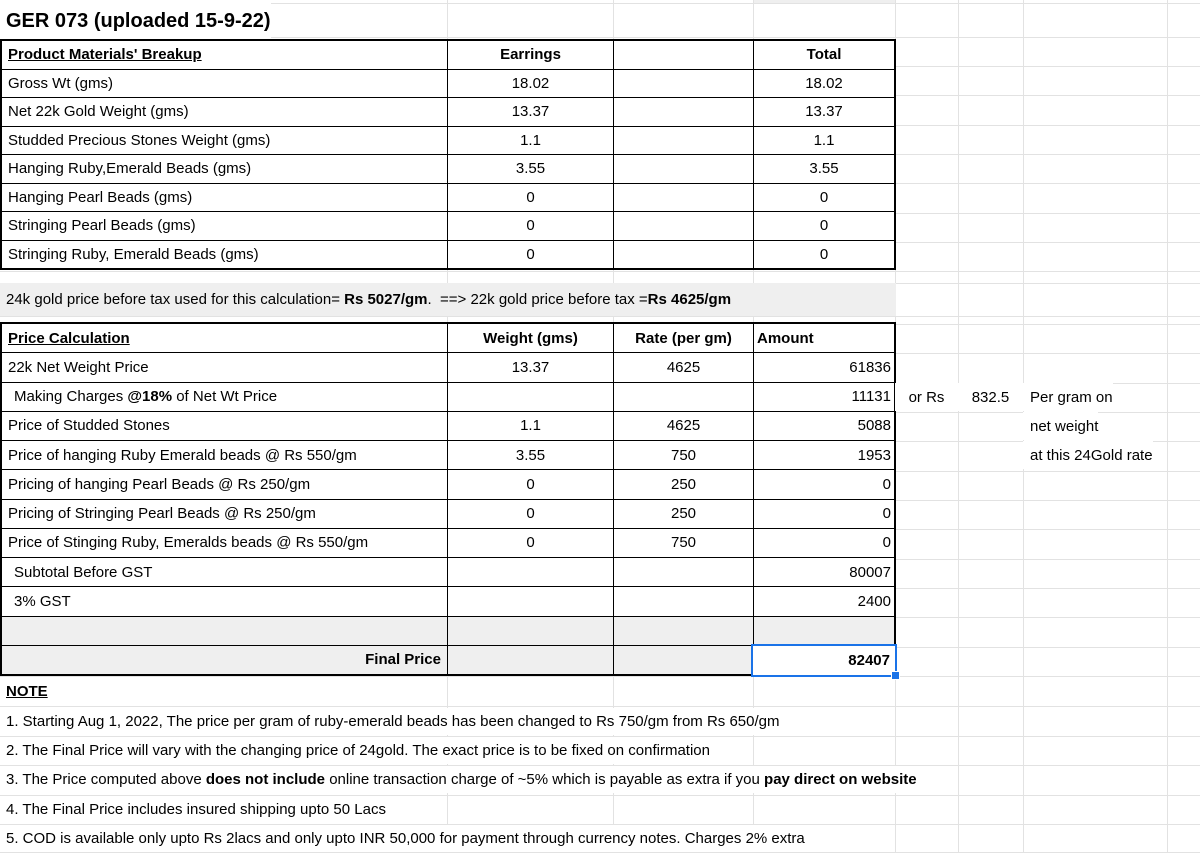  What do you see at coordinates (530, 83) in the screenshot?
I see `materials-row-earrings: 18.02` at bounding box center [530, 83].